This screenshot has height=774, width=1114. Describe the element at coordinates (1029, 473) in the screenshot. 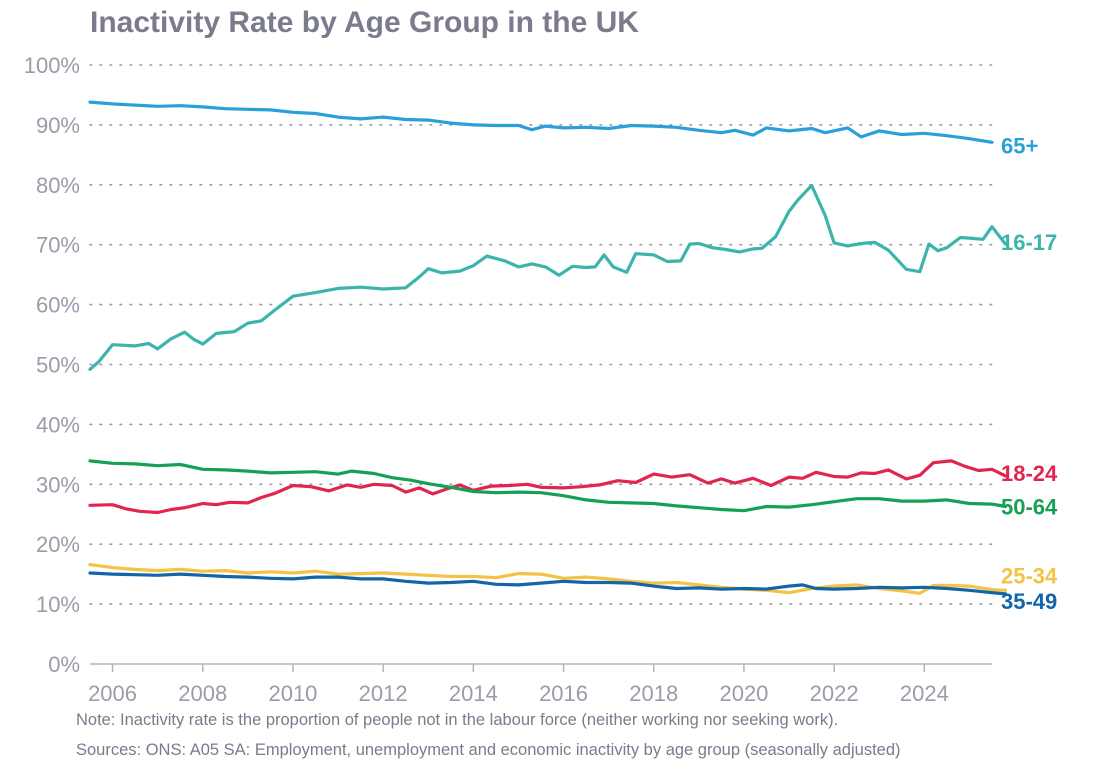

I see `series-label-18-24: 18-24` at that location.